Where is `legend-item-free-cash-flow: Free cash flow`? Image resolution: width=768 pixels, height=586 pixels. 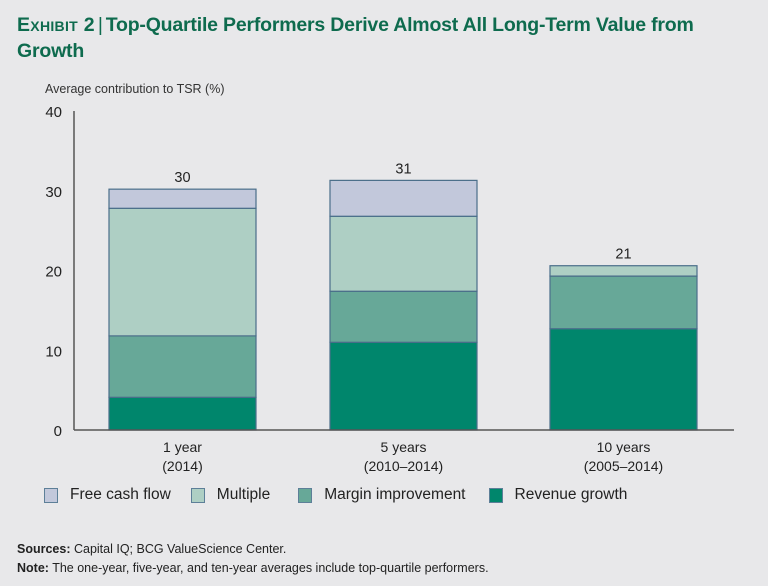
legend-item-free-cash-flow: Free cash flow is located at coordinates (107, 495).